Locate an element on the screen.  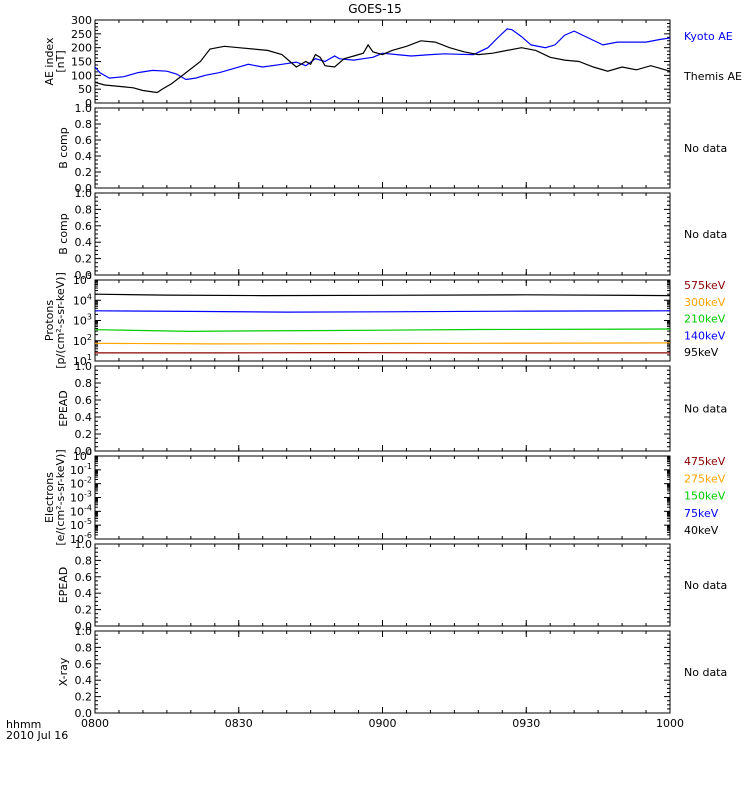
legend-entry: Kyoto AE is located at coordinates (708, 36).